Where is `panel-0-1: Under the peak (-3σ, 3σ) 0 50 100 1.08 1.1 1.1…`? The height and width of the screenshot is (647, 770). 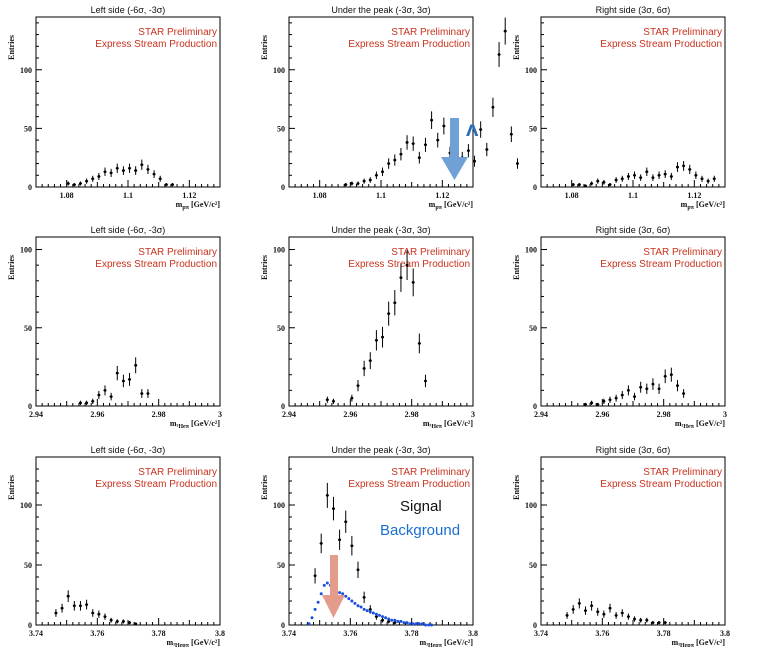
panel-0-1: Under the peak (-3σ, 3σ) 0 50 100 1.08 1.1 1.1… is located at coordinates (389, 108).